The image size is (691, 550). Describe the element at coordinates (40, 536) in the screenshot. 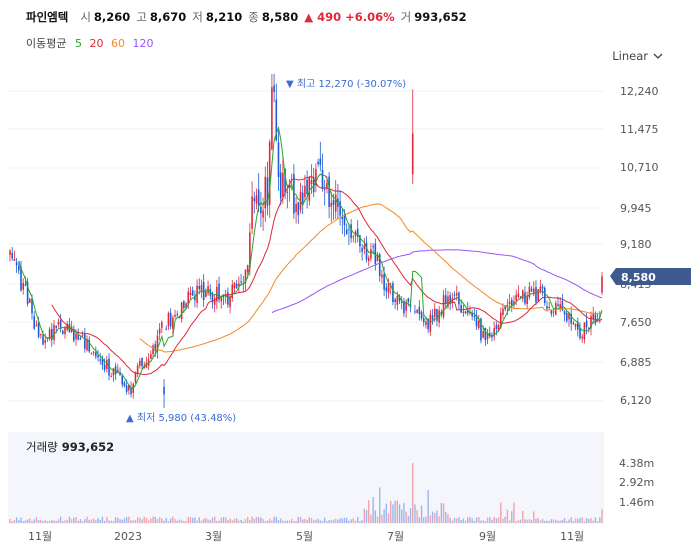

I see `time-label: 11월` at that location.